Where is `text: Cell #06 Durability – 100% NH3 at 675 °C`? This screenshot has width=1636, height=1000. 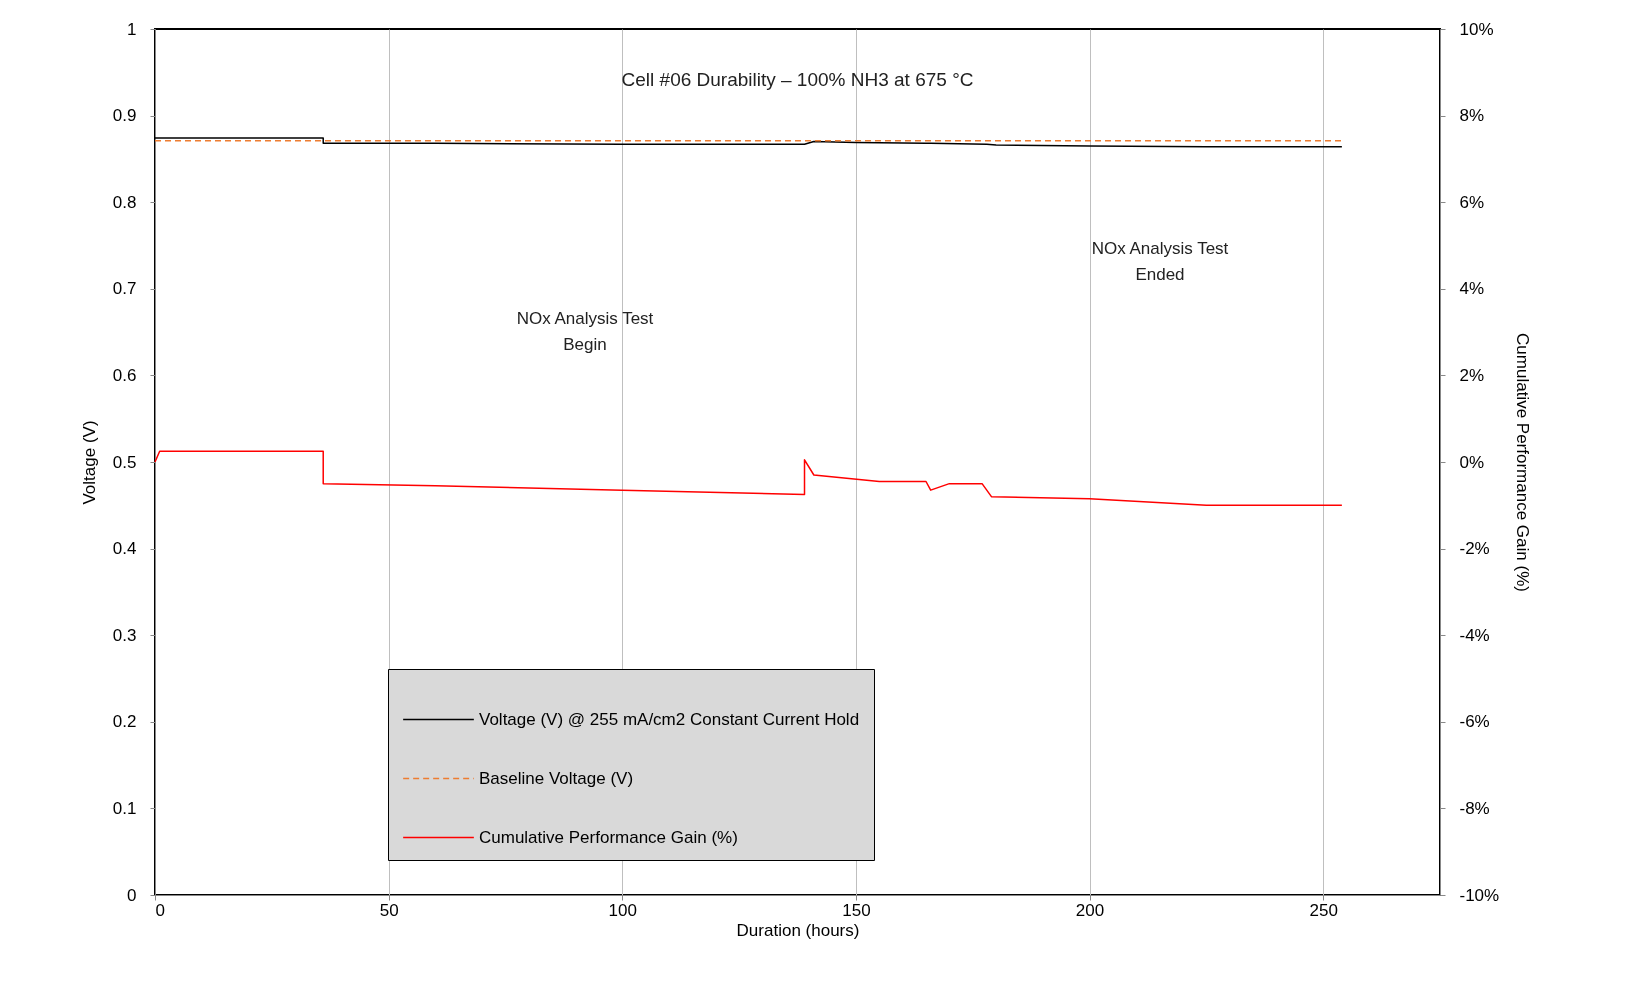
text: Cell #06 Durability – 100% NH3 at 675 °C is located at coordinates (797, 79).